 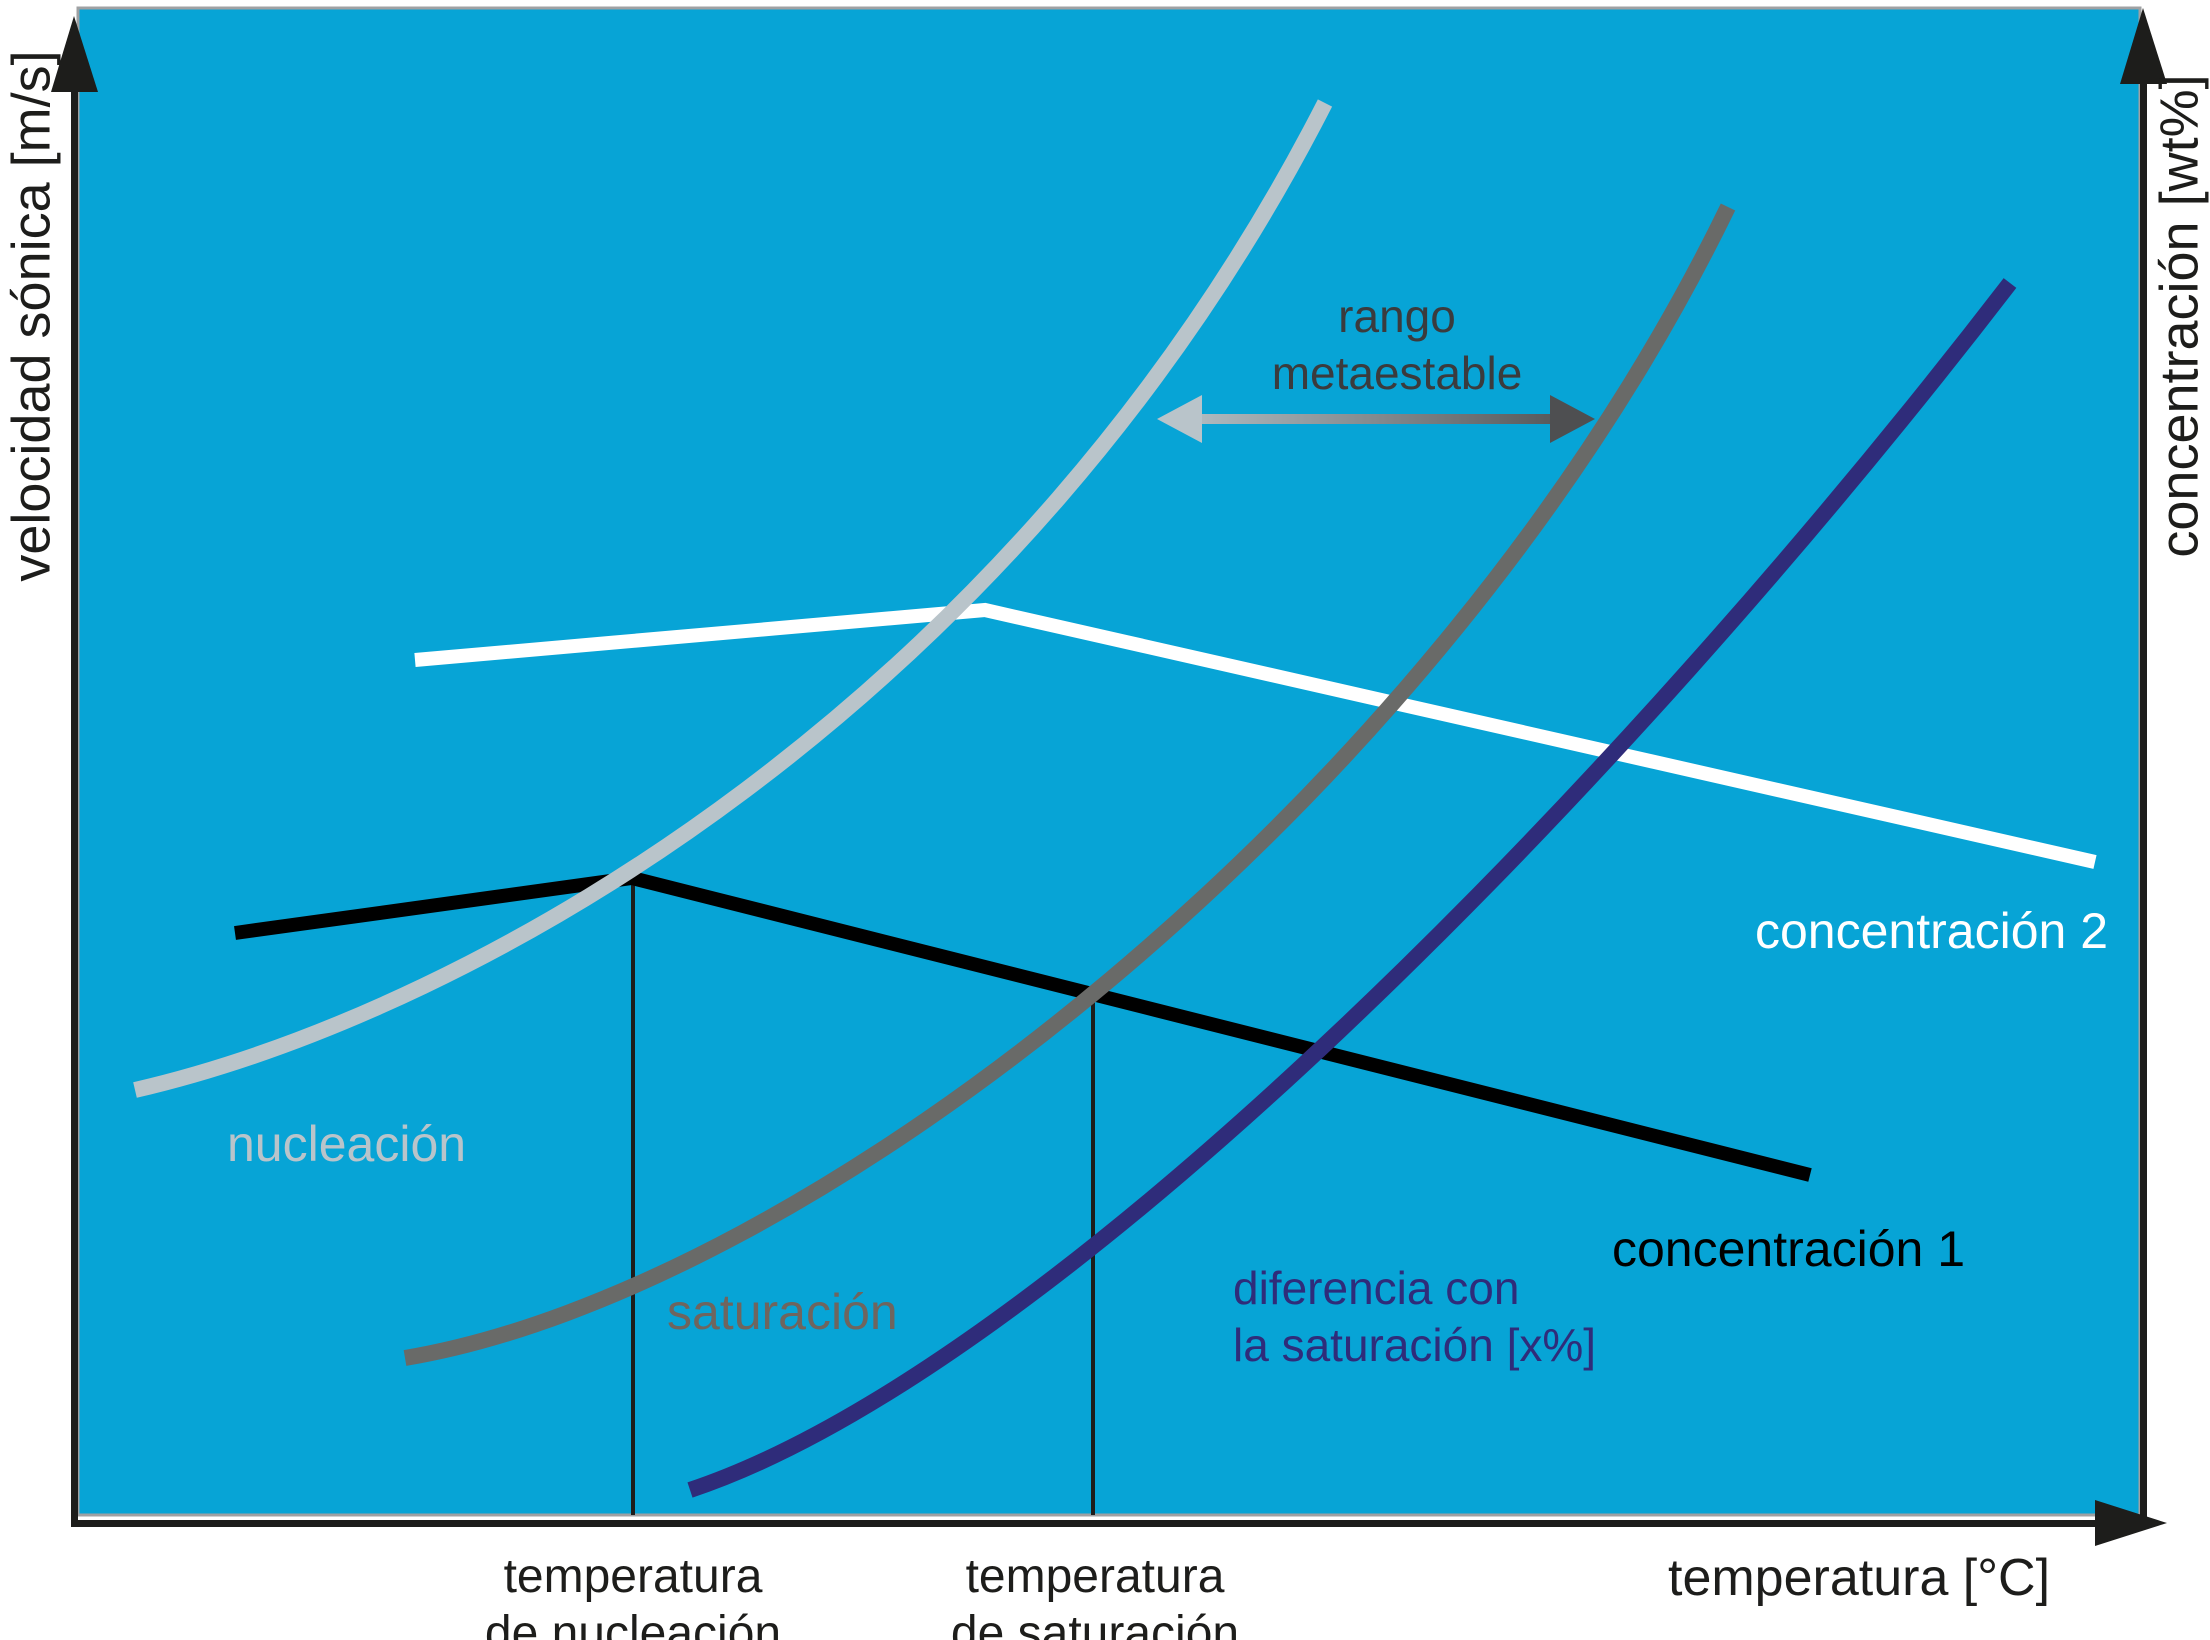 I want to click on x-axis-title: temperatura [°C], so click(x=1859, y=1578).